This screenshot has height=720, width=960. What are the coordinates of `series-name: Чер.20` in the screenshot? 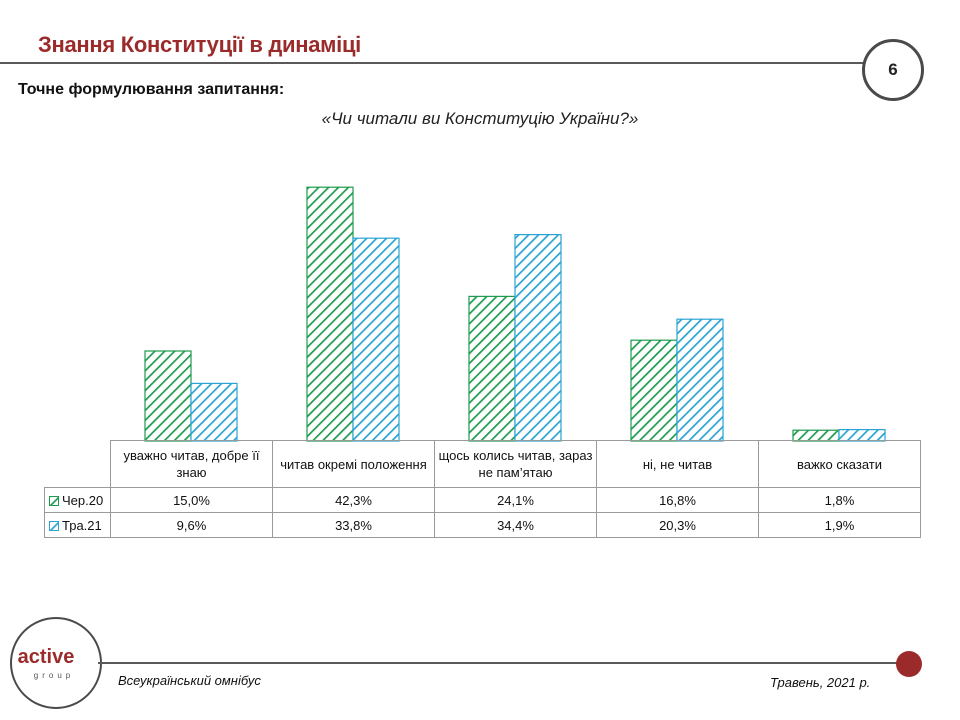 It's located at (83, 500).